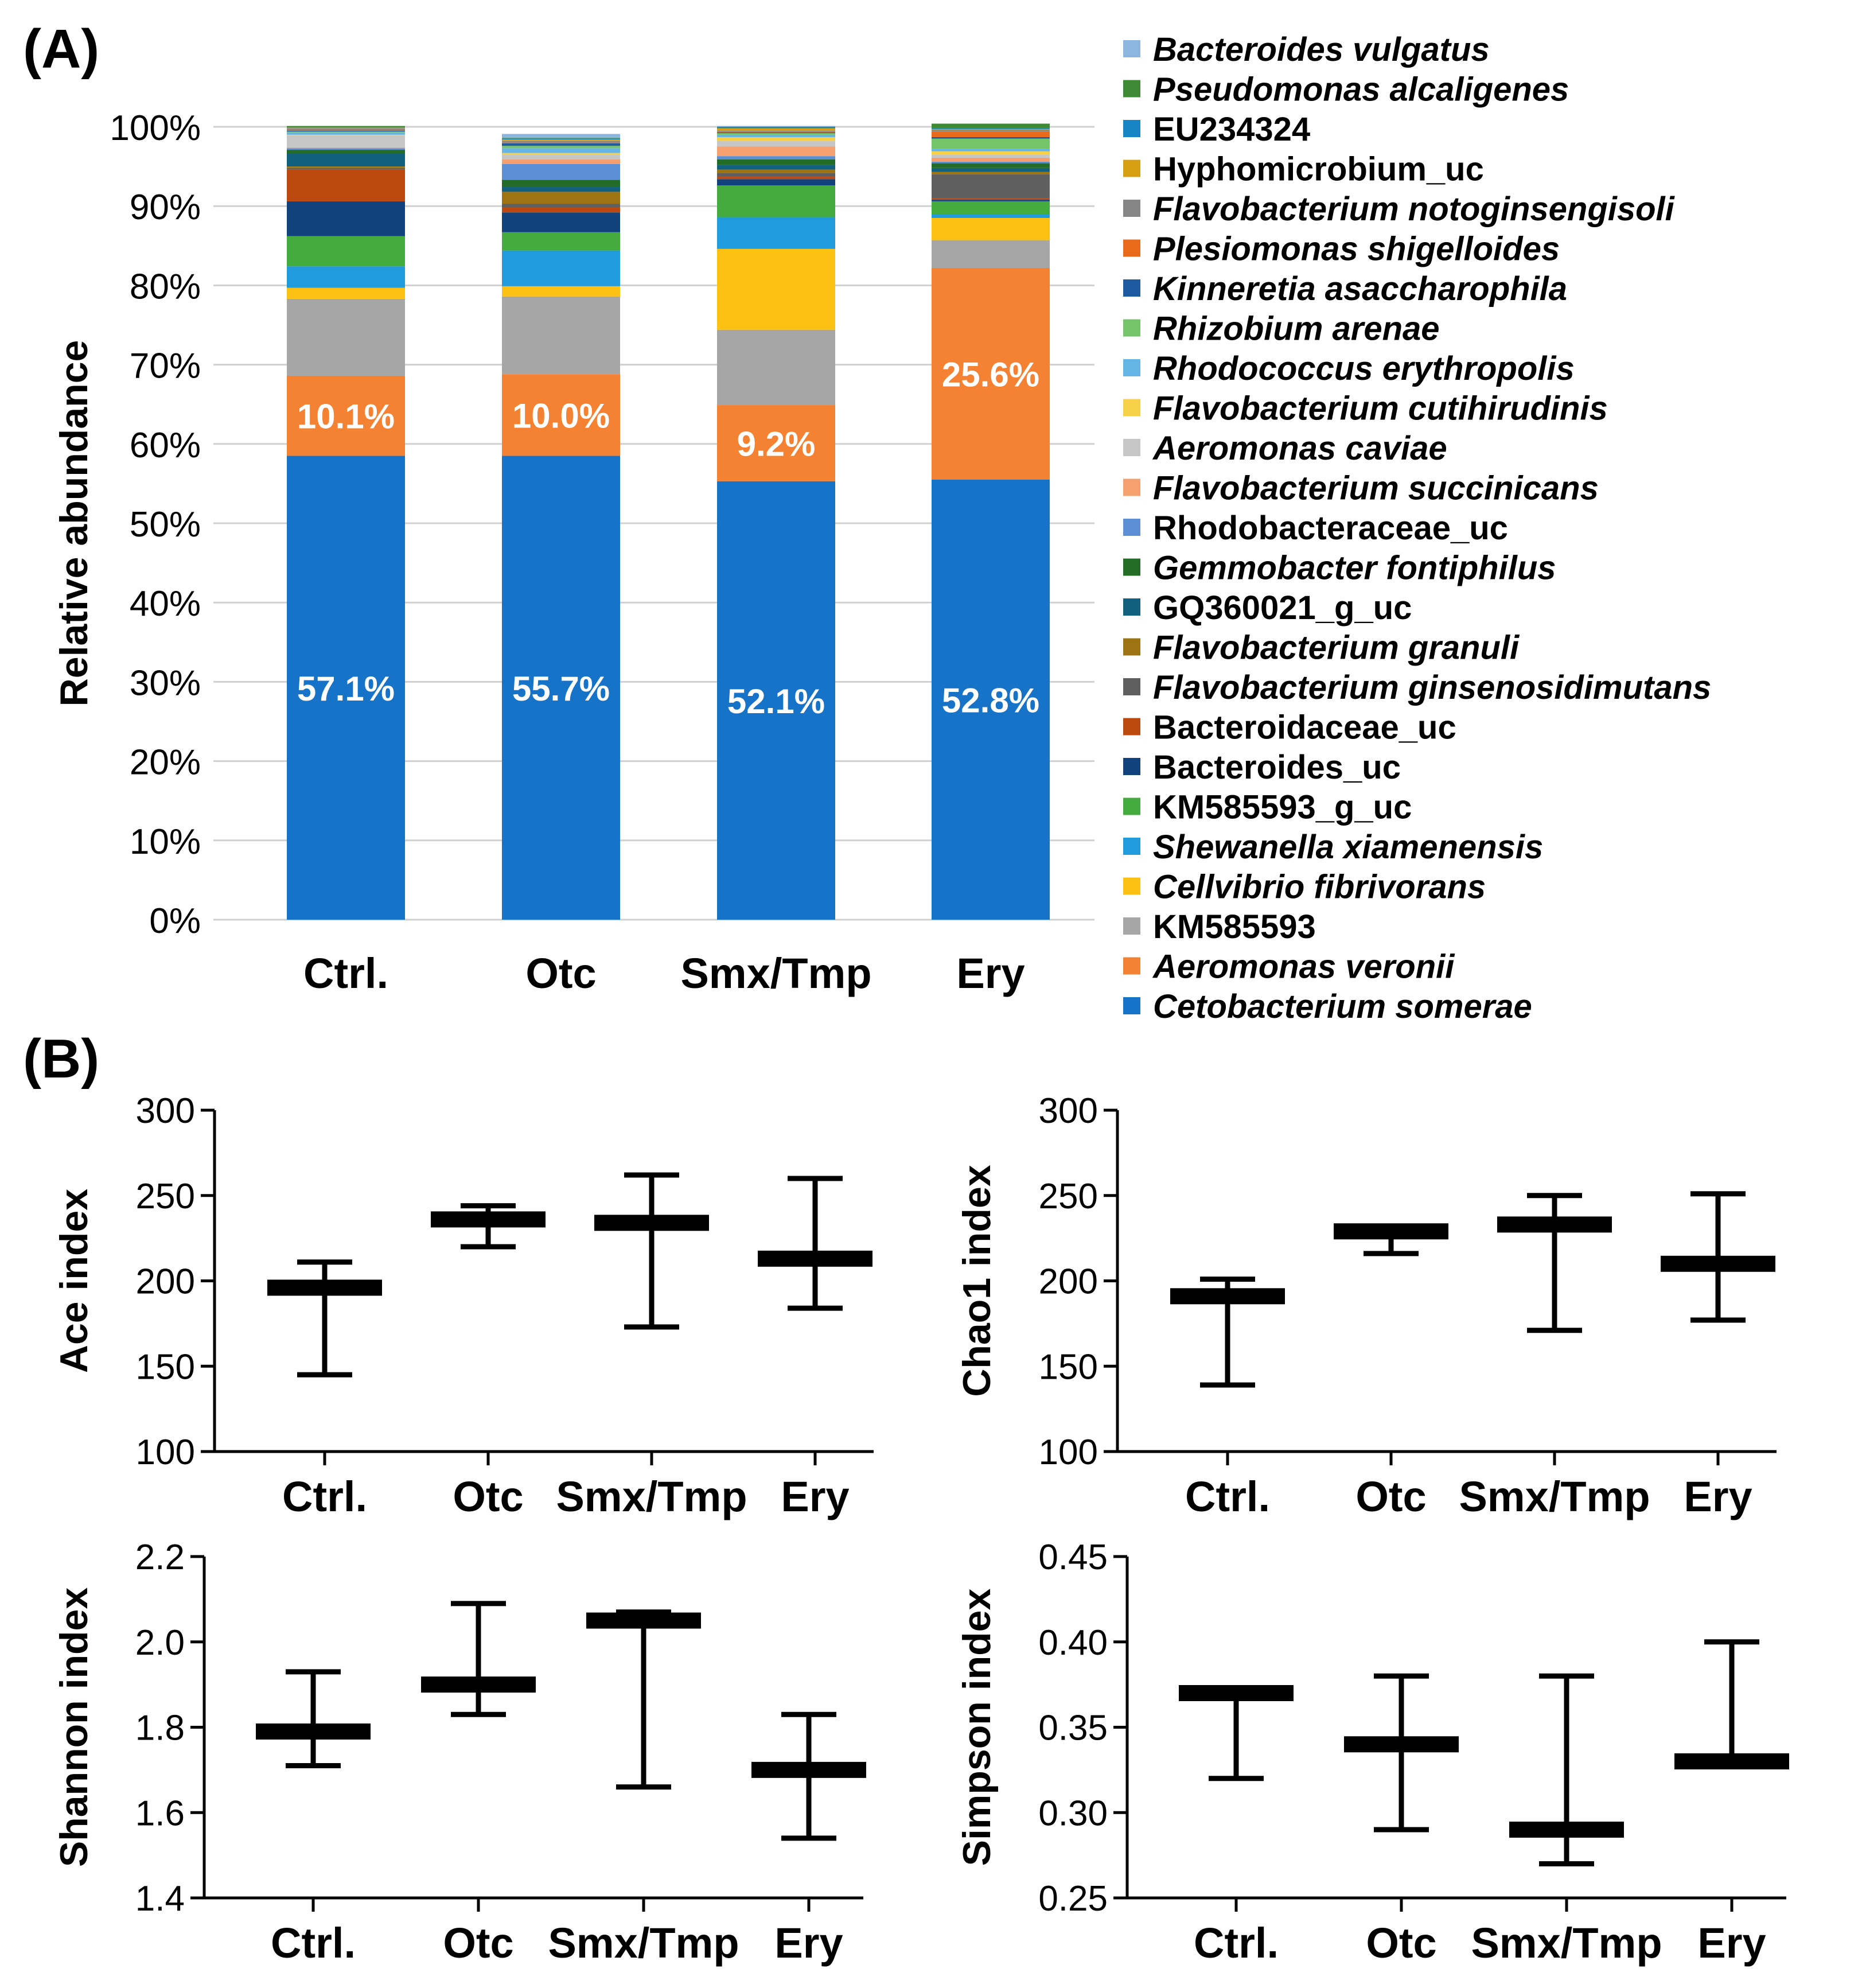 The height and width of the screenshot is (1988, 1862). Describe the element at coordinates (1234, 927) in the screenshot. I see `legend-label: KM585593` at that location.